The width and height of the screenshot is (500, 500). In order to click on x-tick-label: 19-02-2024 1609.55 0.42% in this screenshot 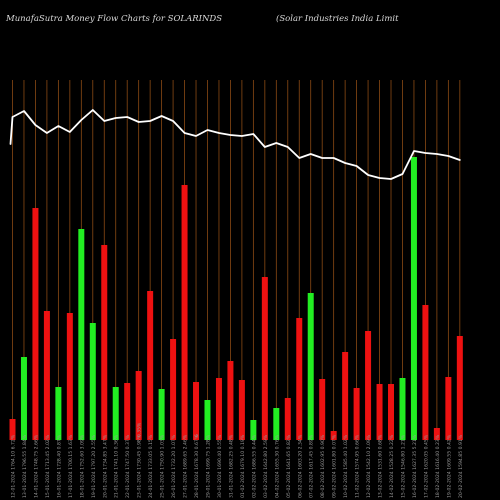, I will do `click(449, 466)`.